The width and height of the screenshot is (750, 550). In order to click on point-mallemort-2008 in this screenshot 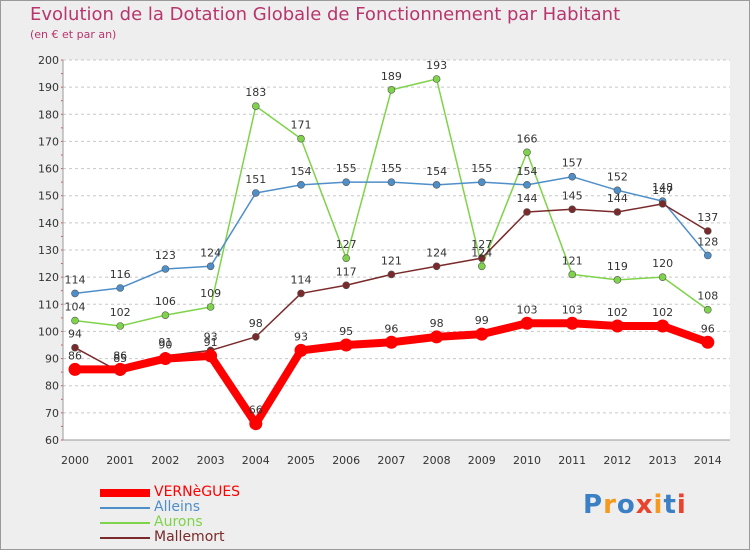, I will do `click(436, 266)`.